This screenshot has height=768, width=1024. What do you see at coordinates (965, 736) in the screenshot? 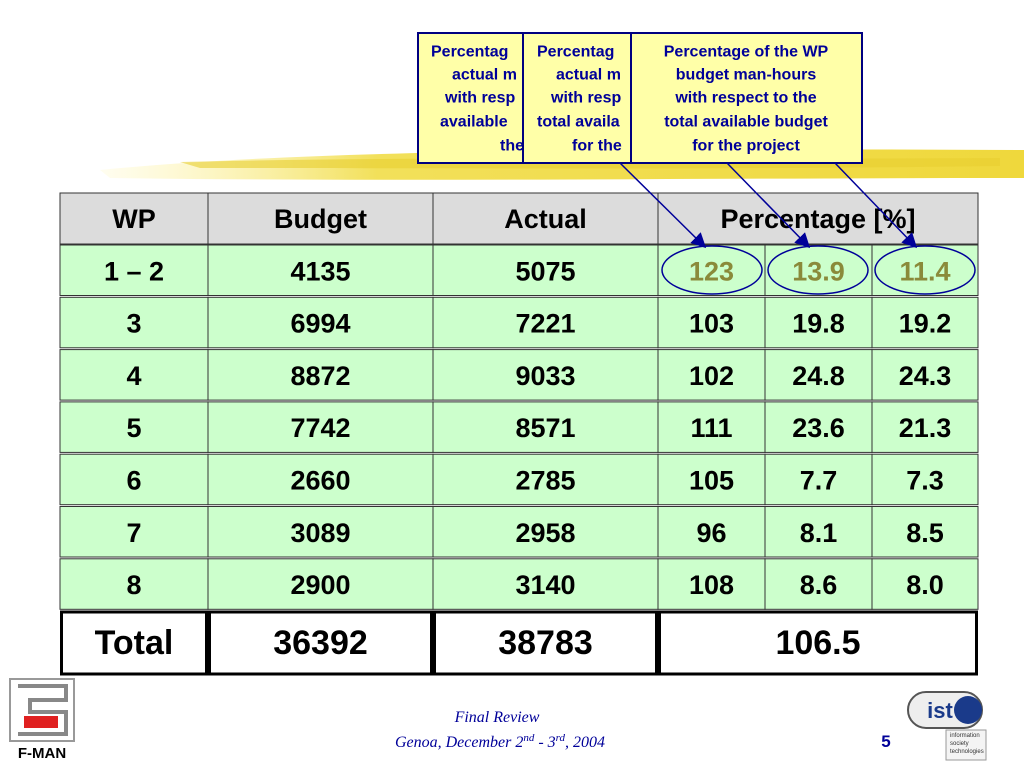
I see `logo-caption: information` at bounding box center [965, 736].